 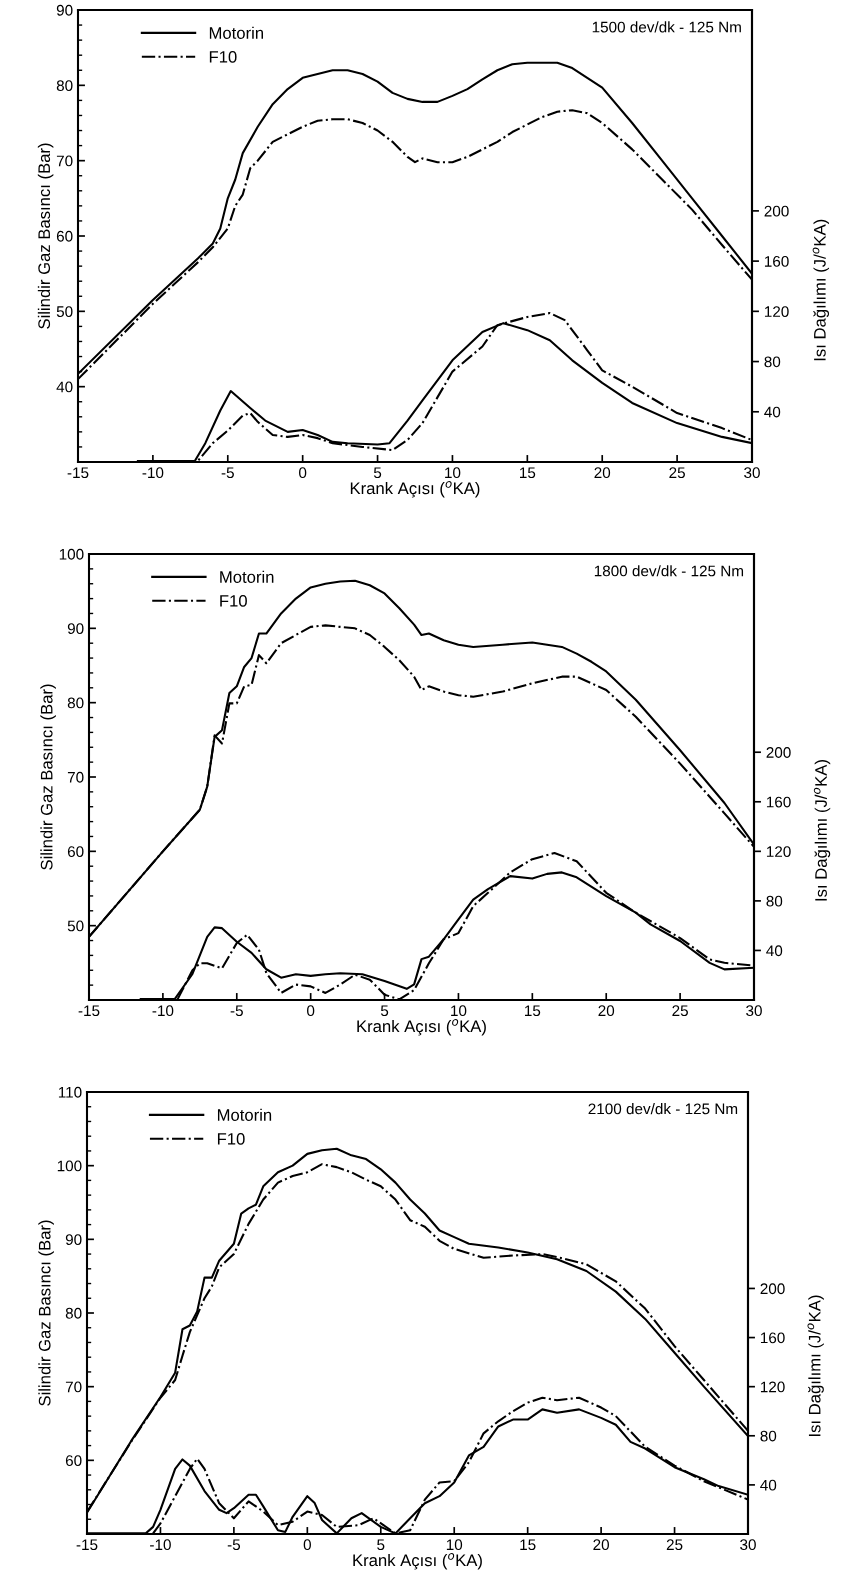 What do you see at coordinates (70, 1092) in the screenshot?
I see `y-tick-label: 110` at bounding box center [70, 1092].